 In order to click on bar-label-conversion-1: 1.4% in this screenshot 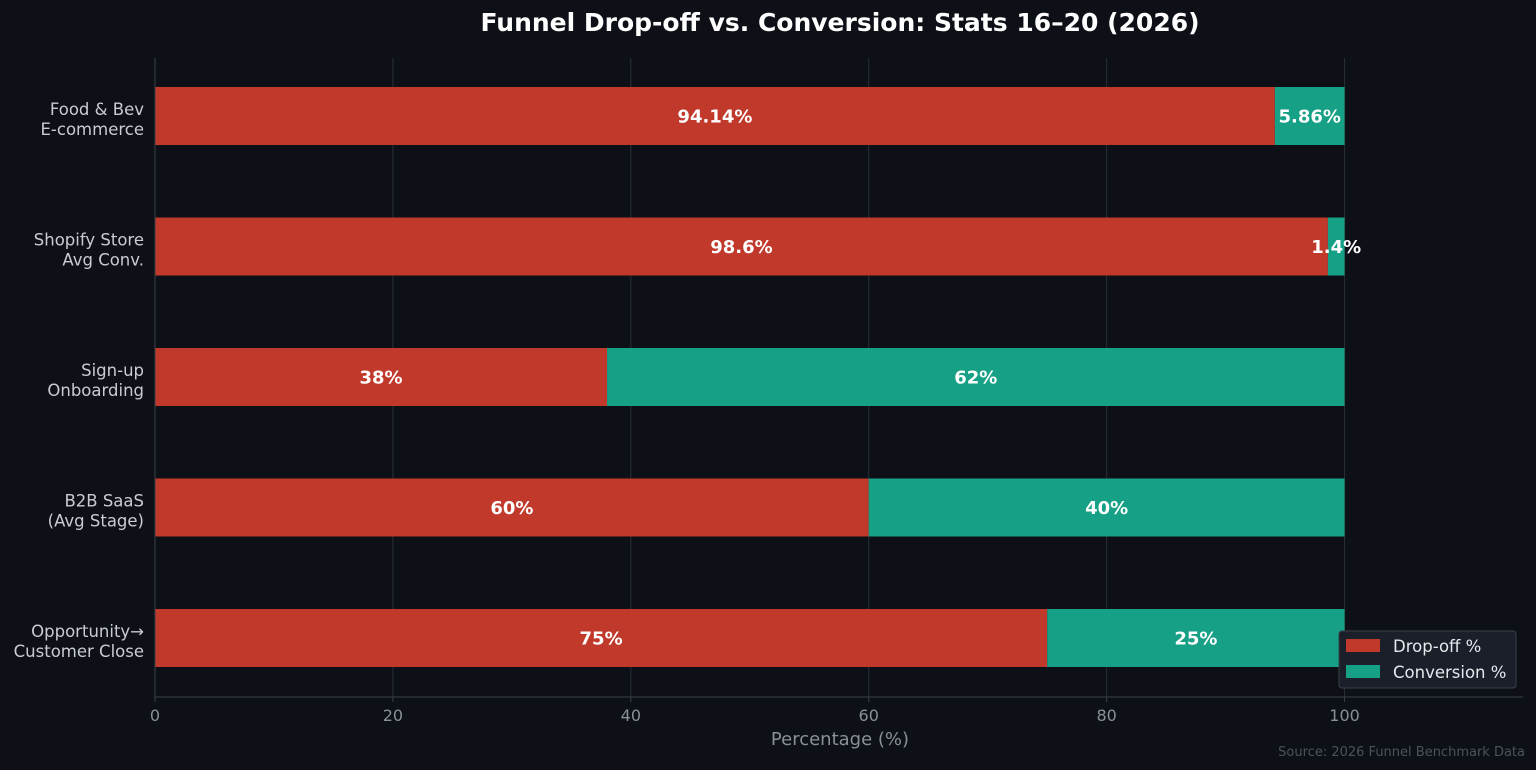, I will do `click(1336, 247)`.